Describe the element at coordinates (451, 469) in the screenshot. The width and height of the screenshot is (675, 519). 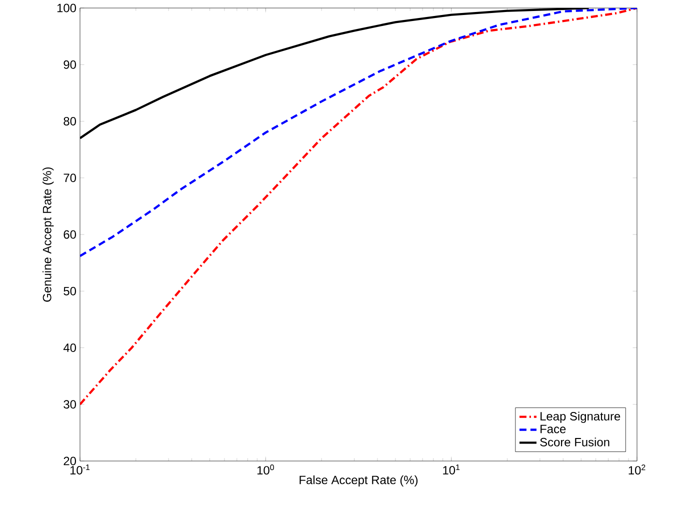
I see `x-tick-label: 10$^{1}$` at that location.